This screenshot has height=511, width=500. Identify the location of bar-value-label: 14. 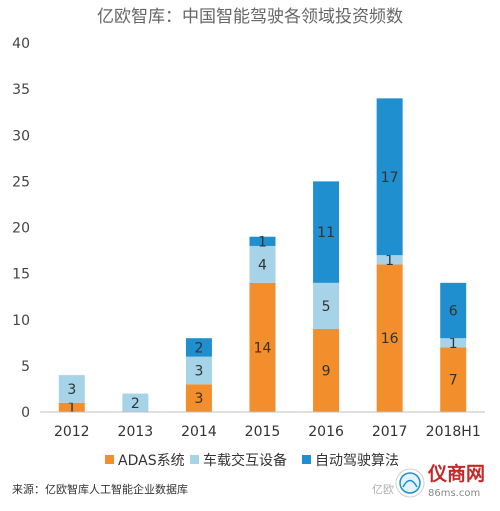
(263, 348).